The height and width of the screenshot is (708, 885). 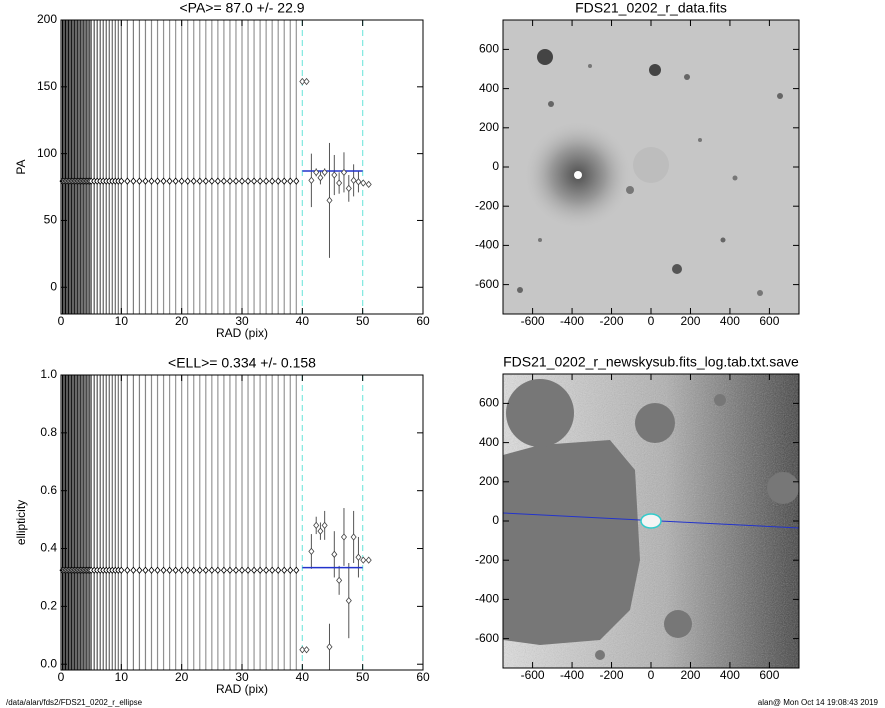 I want to click on y-tick-label: 0.6, so click(x=48, y=490).